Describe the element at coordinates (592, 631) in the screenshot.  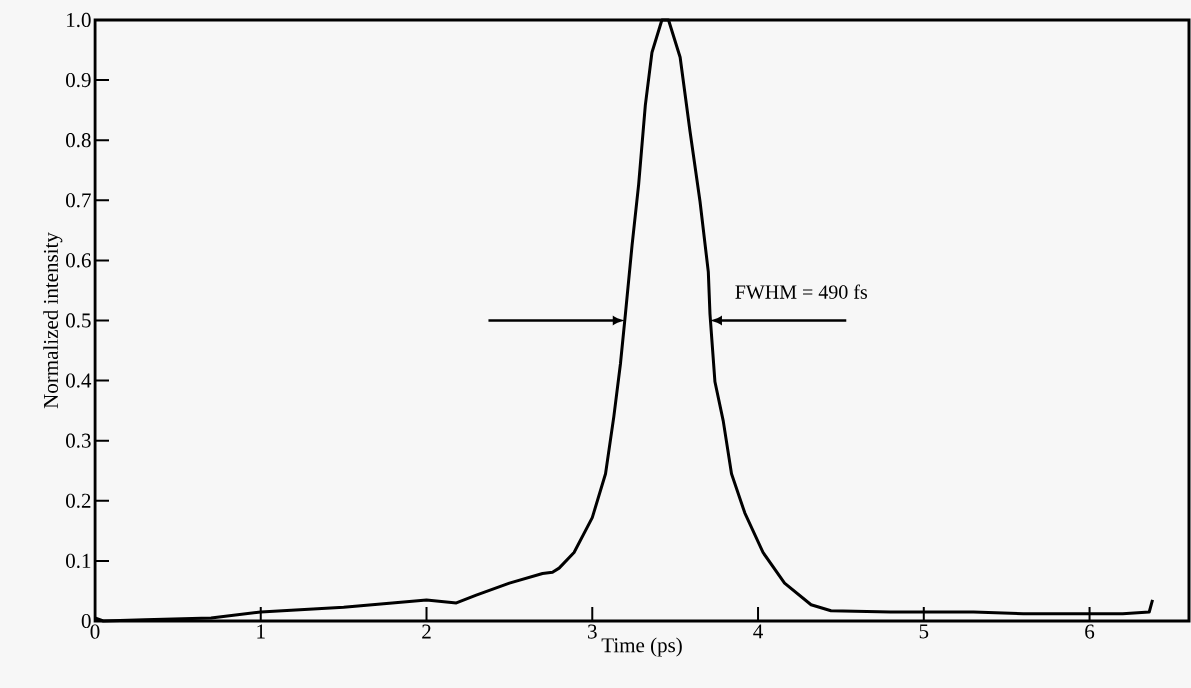
I see `x-tick-label: 3` at that location.